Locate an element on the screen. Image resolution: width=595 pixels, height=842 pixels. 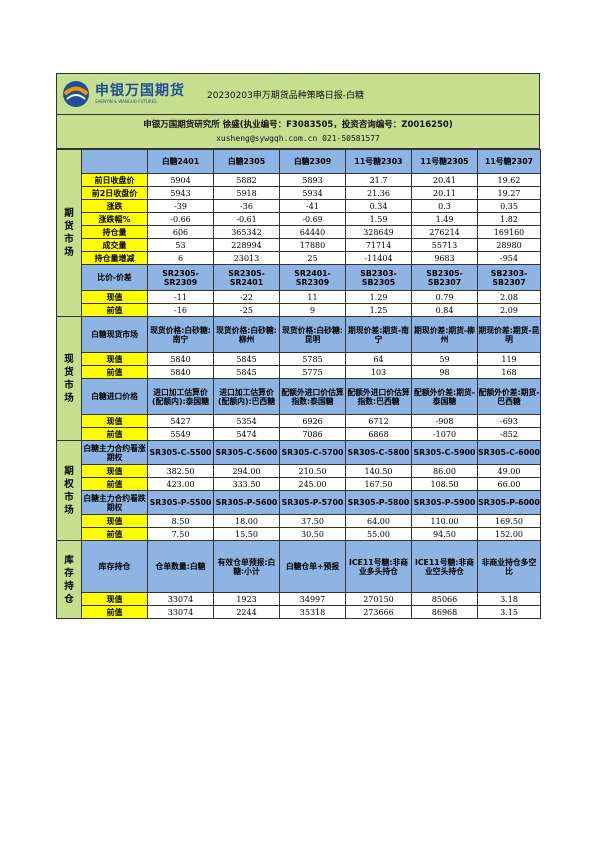
table-cell: -0.69 is located at coordinates (312, 219).